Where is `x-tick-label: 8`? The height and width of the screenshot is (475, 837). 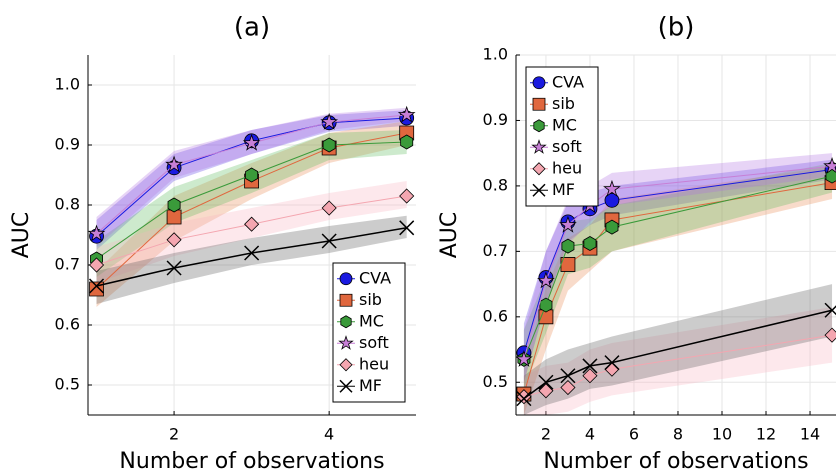 x-tick-label: 8 is located at coordinates (678, 434).